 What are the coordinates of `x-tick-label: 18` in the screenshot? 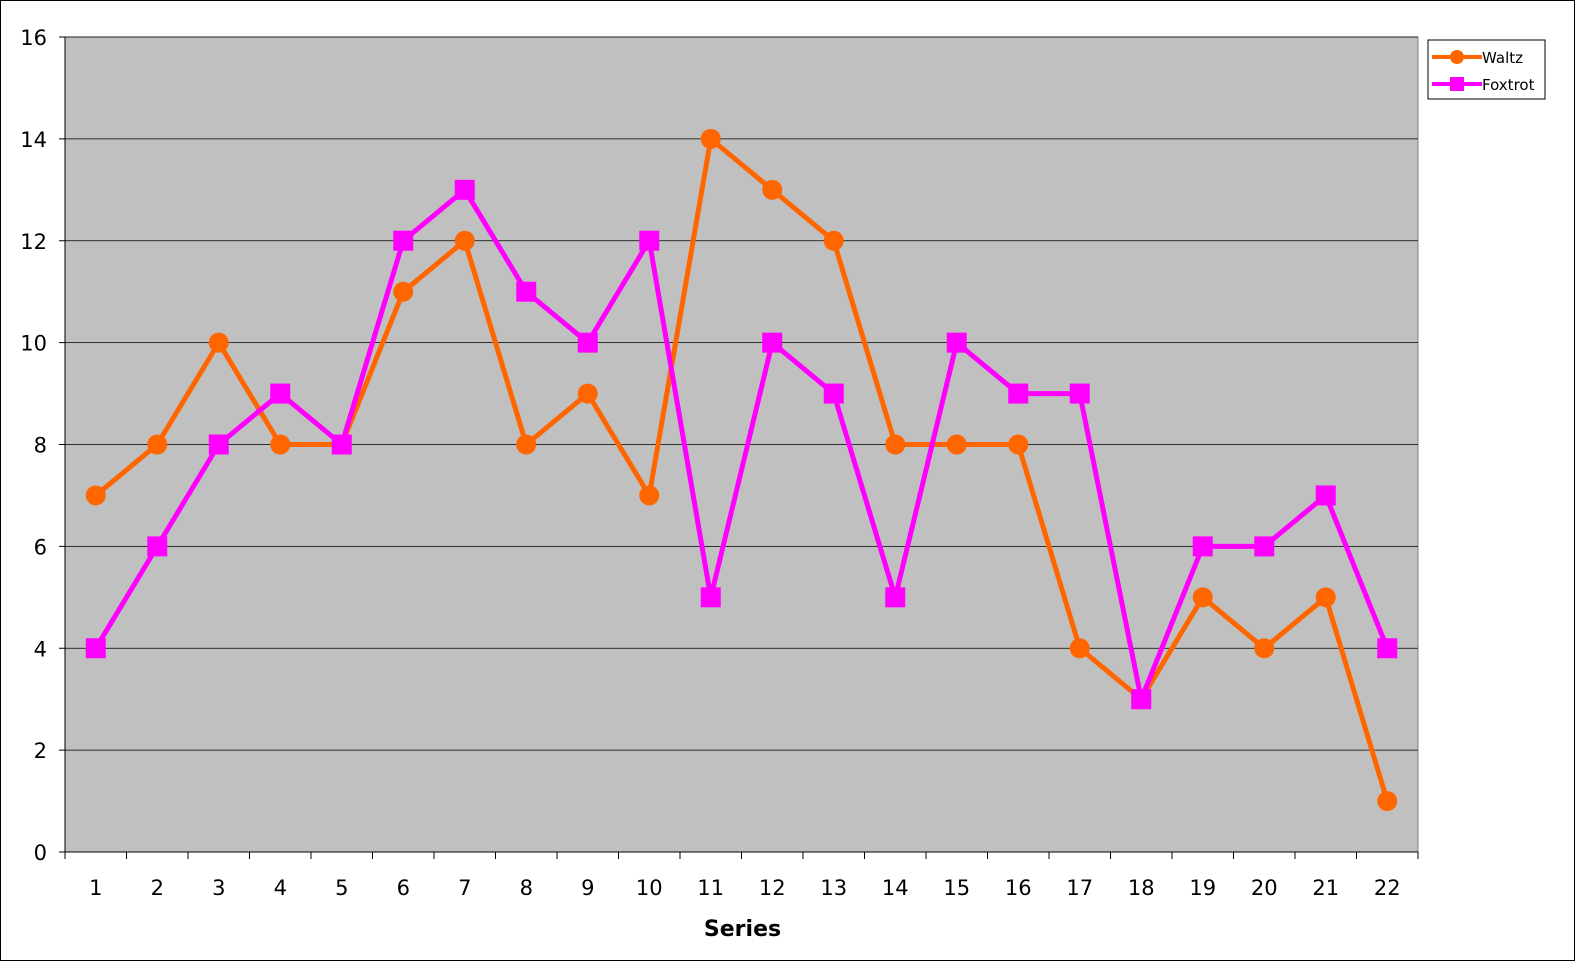 It's located at (1141, 888).